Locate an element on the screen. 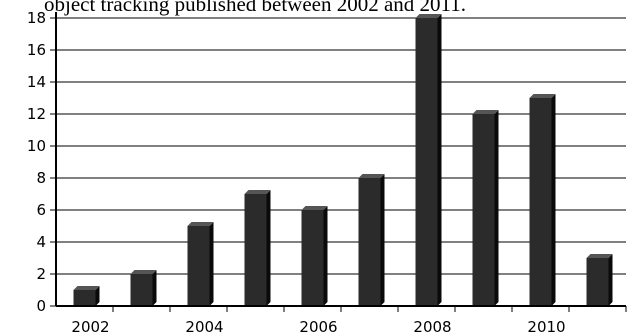  bar-2004 is located at coordinates (200, 264).